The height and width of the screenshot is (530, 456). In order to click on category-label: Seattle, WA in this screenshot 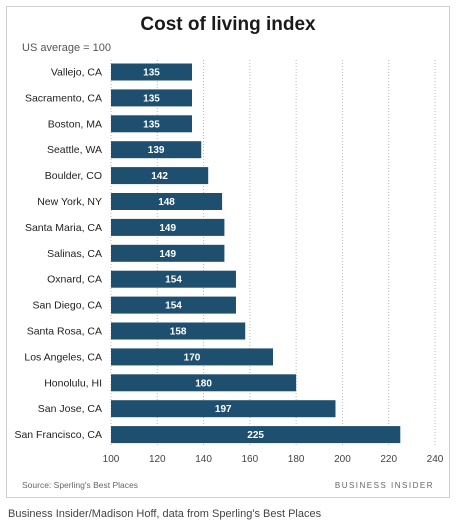, I will do `click(74, 150)`.